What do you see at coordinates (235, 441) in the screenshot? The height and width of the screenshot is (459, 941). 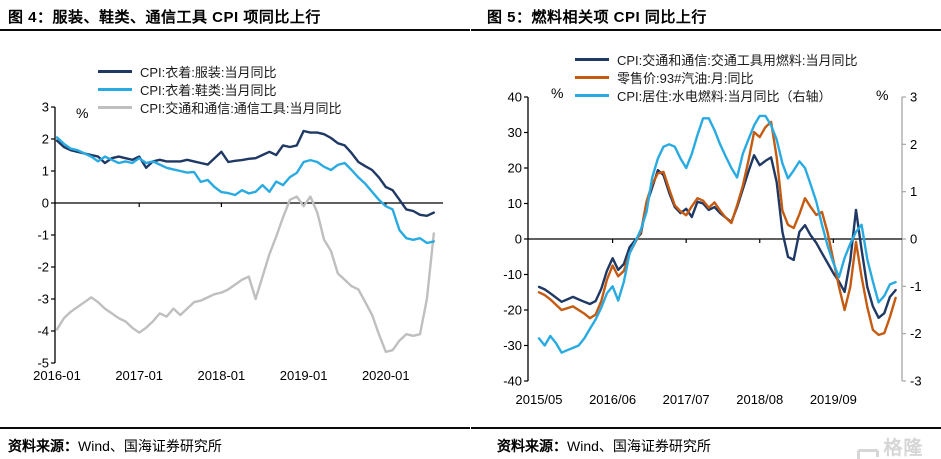 I see `figure4-source-row: 资料来源：Wind、国海证券研究所` at bounding box center [235, 441].